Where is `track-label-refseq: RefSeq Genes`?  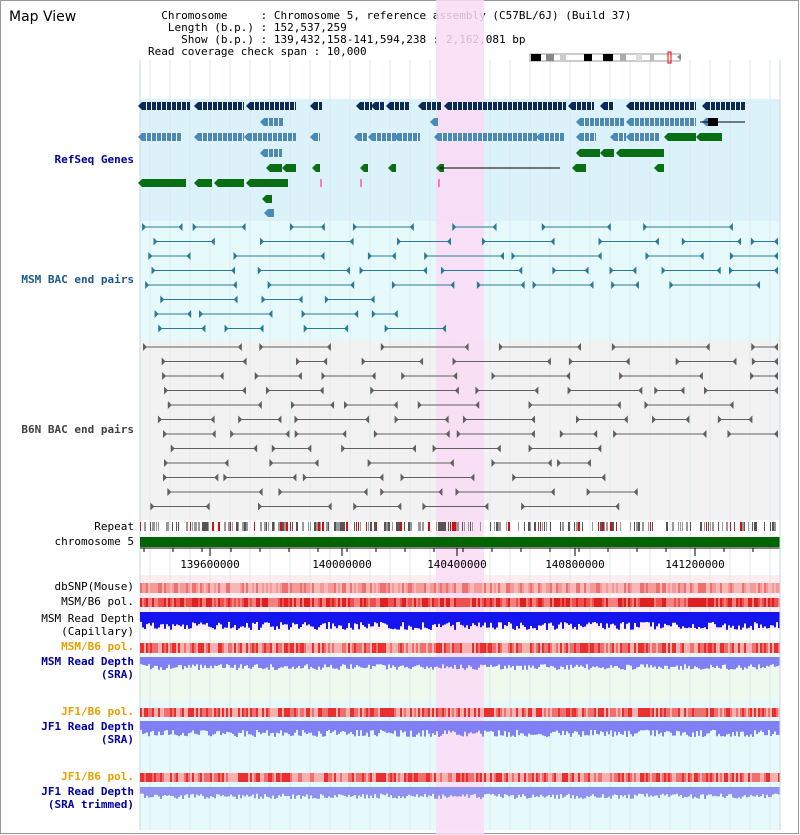
track-label-refseq: RefSeq Genes is located at coordinates (94, 159).